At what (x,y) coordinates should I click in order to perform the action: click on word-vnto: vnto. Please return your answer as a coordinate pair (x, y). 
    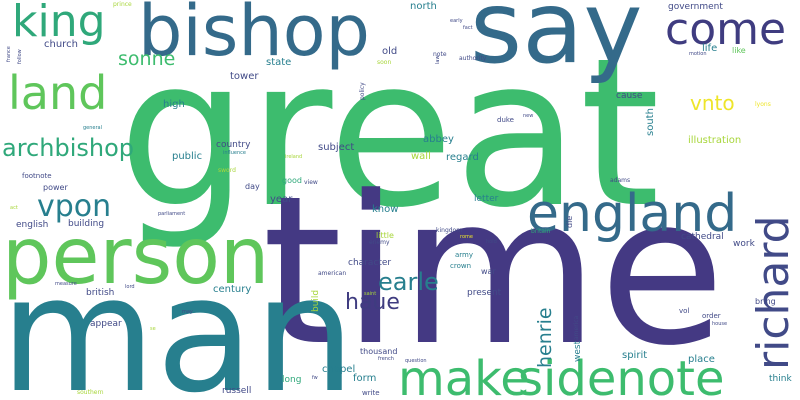
    Looking at the image, I should click on (712, 103).